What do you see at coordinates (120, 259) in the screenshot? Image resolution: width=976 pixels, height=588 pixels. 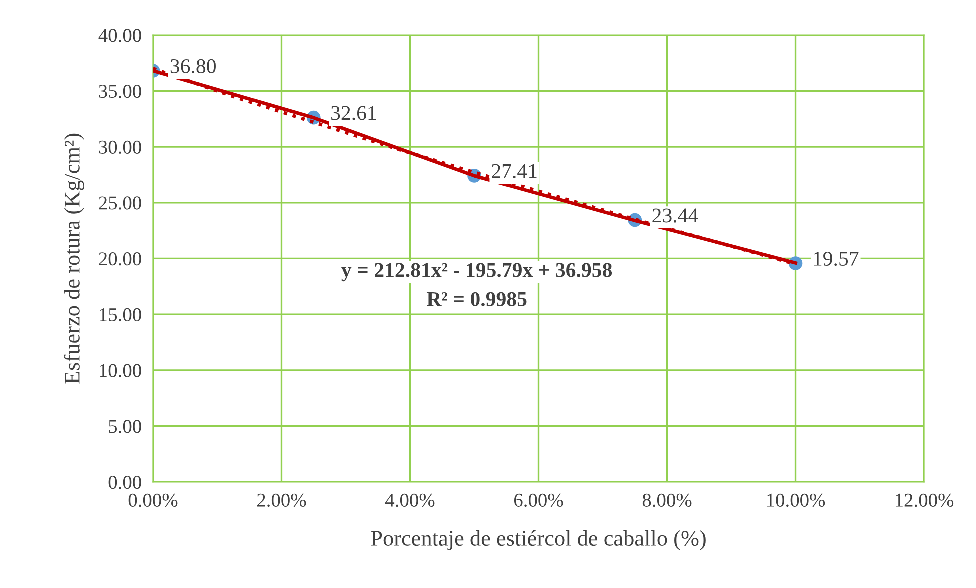 I see `y-tick-label: 20.00` at bounding box center [120, 259].